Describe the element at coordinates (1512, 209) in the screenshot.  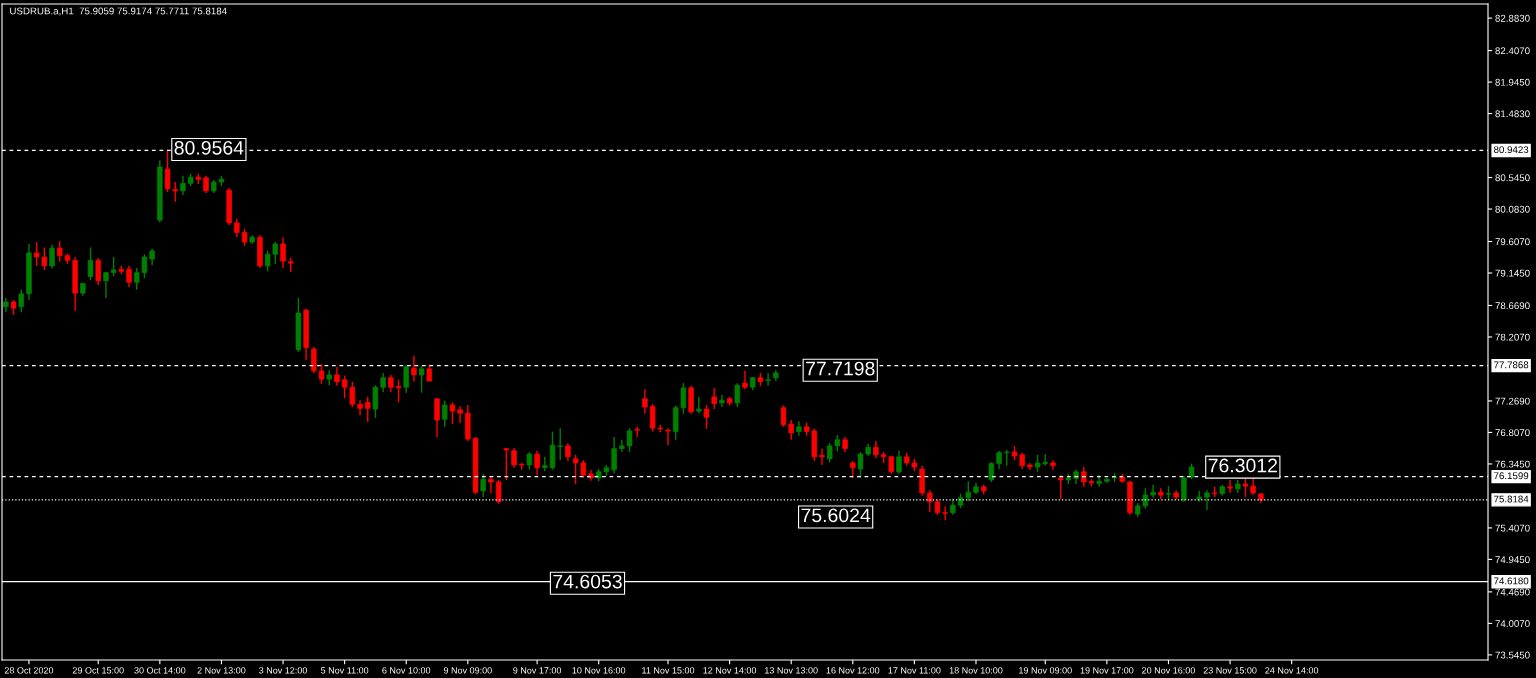
I see `y-tick-label: 80.0830` at that location.